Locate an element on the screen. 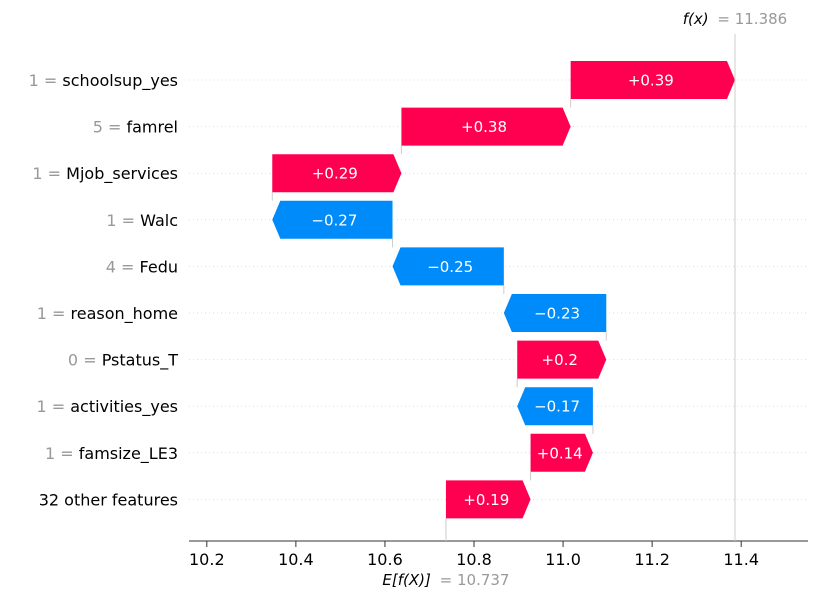 The width and height of the screenshot is (834, 600). x-tick-label-0: 10.2 is located at coordinates (207, 559).